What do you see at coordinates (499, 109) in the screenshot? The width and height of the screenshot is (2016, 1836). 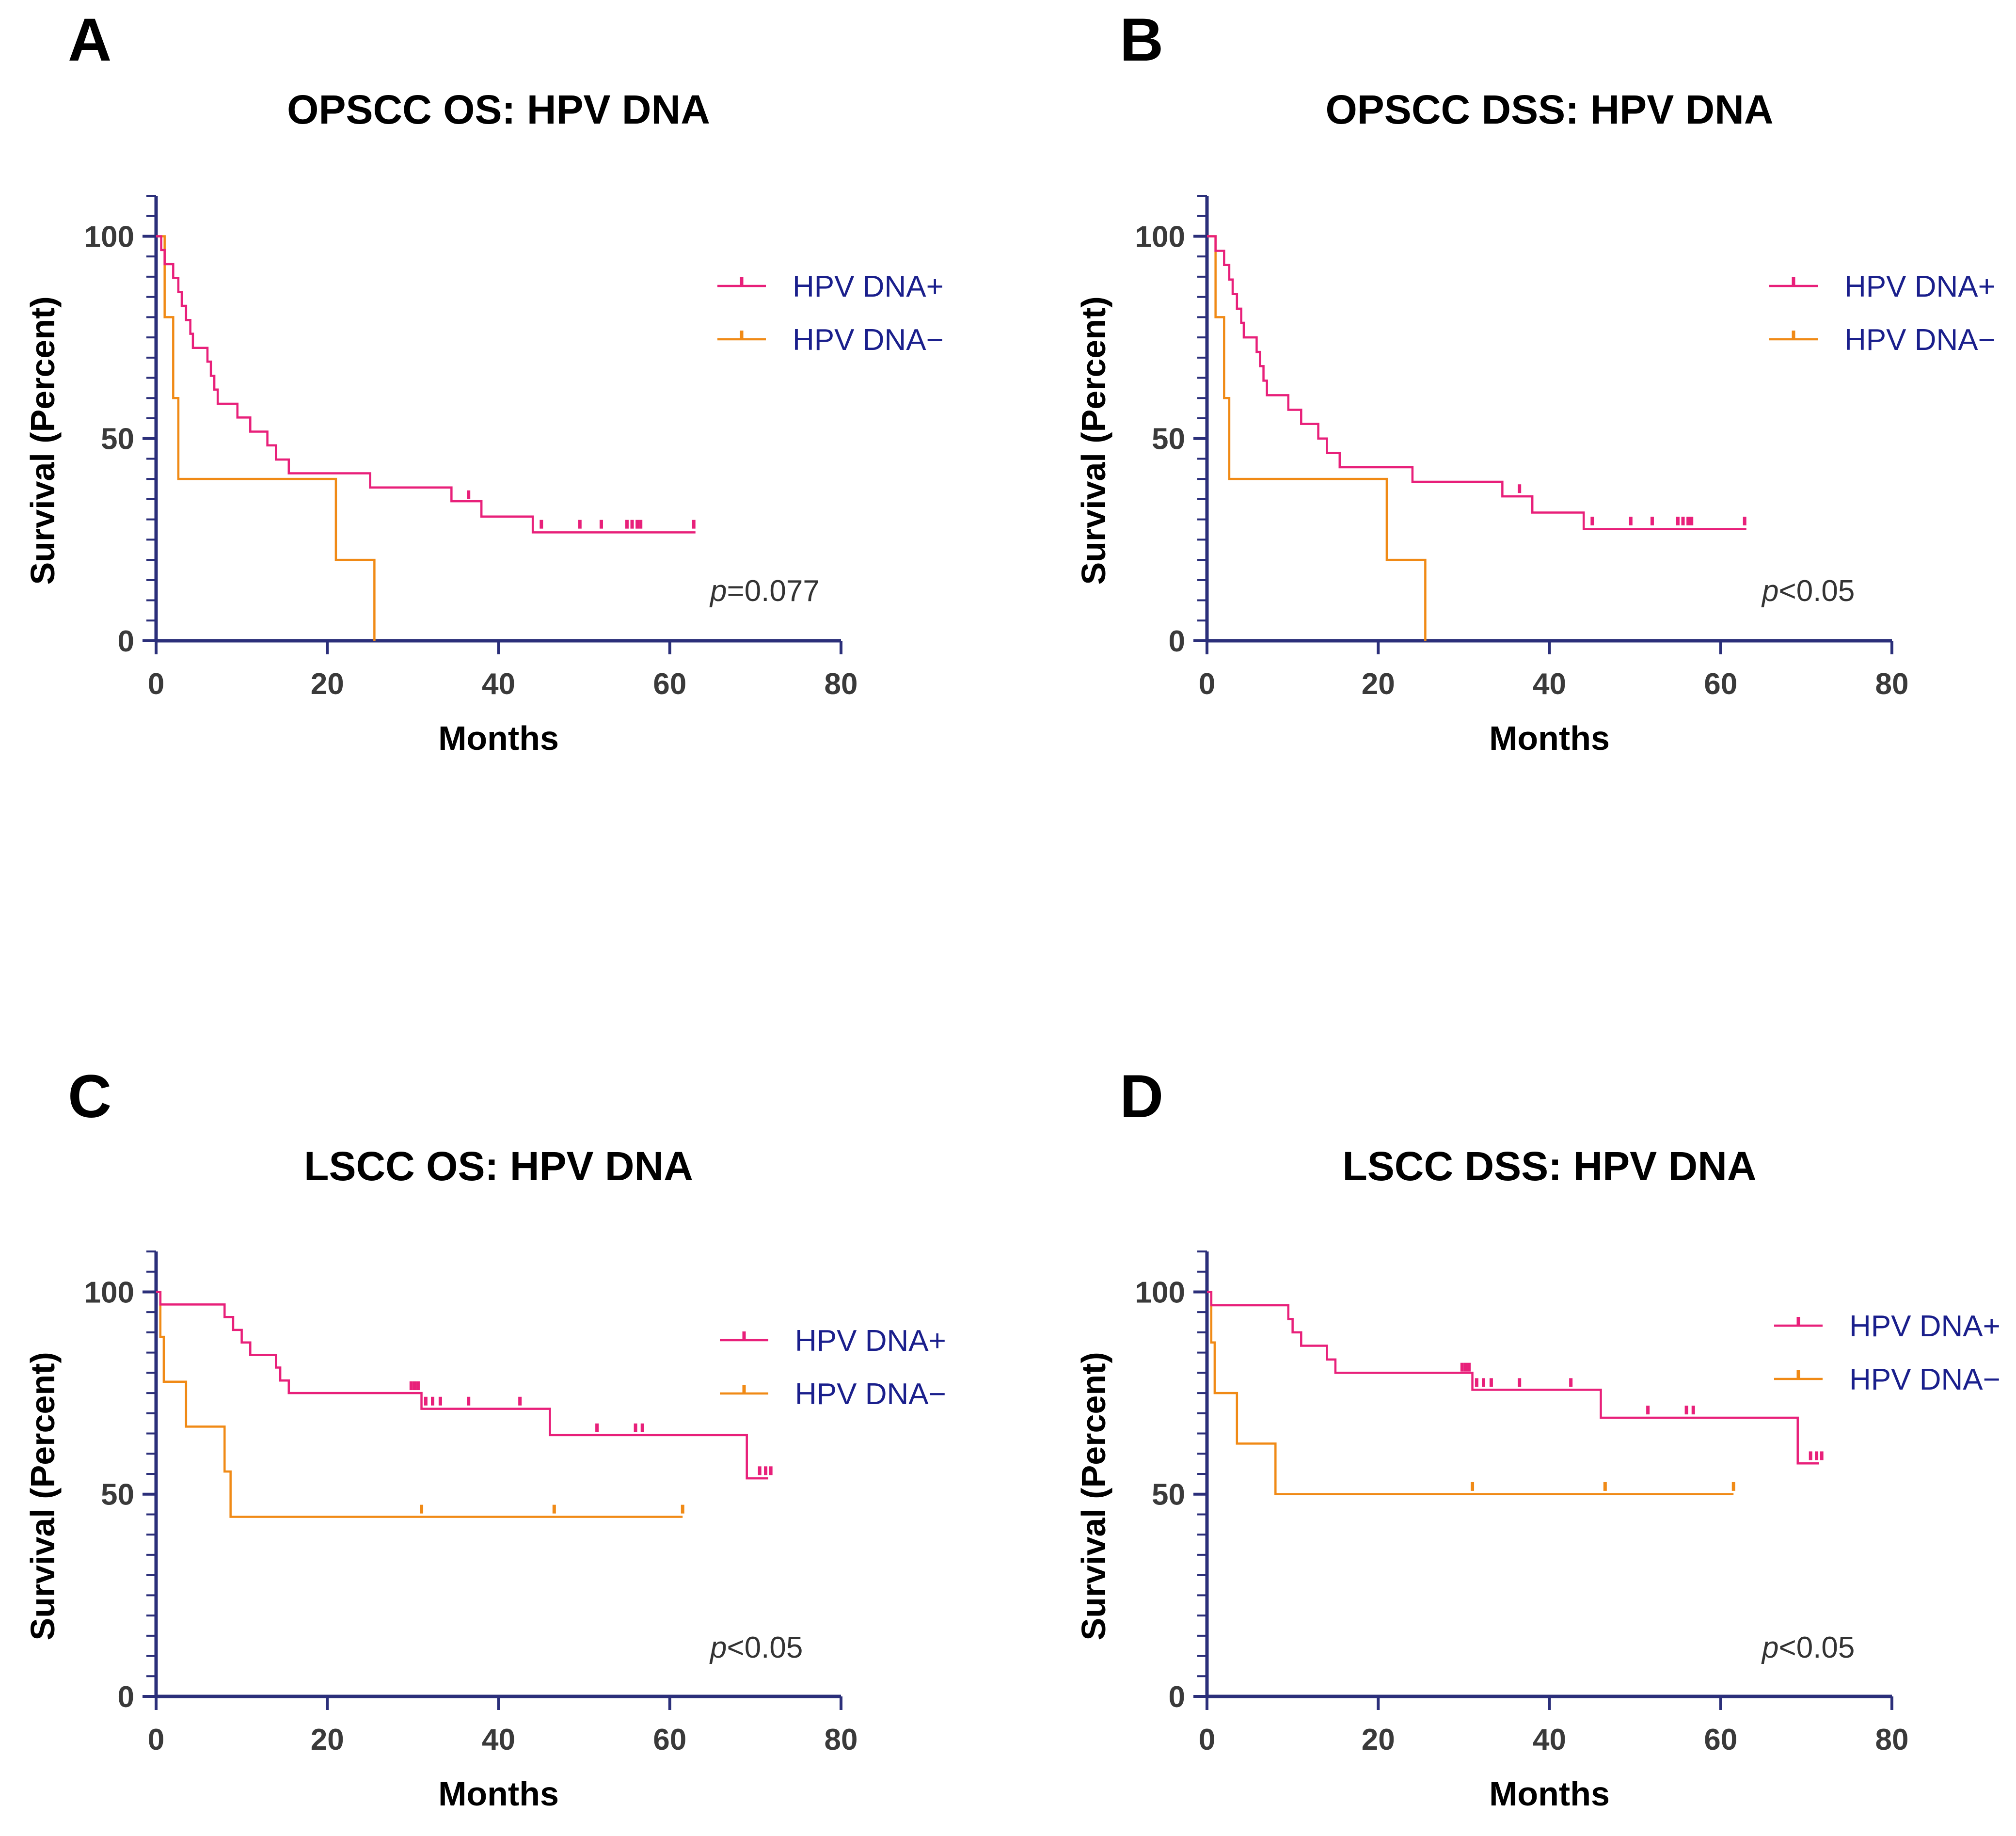 I see `chart-title: OPSCC OS: HPV DNA` at bounding box center [499, 109].